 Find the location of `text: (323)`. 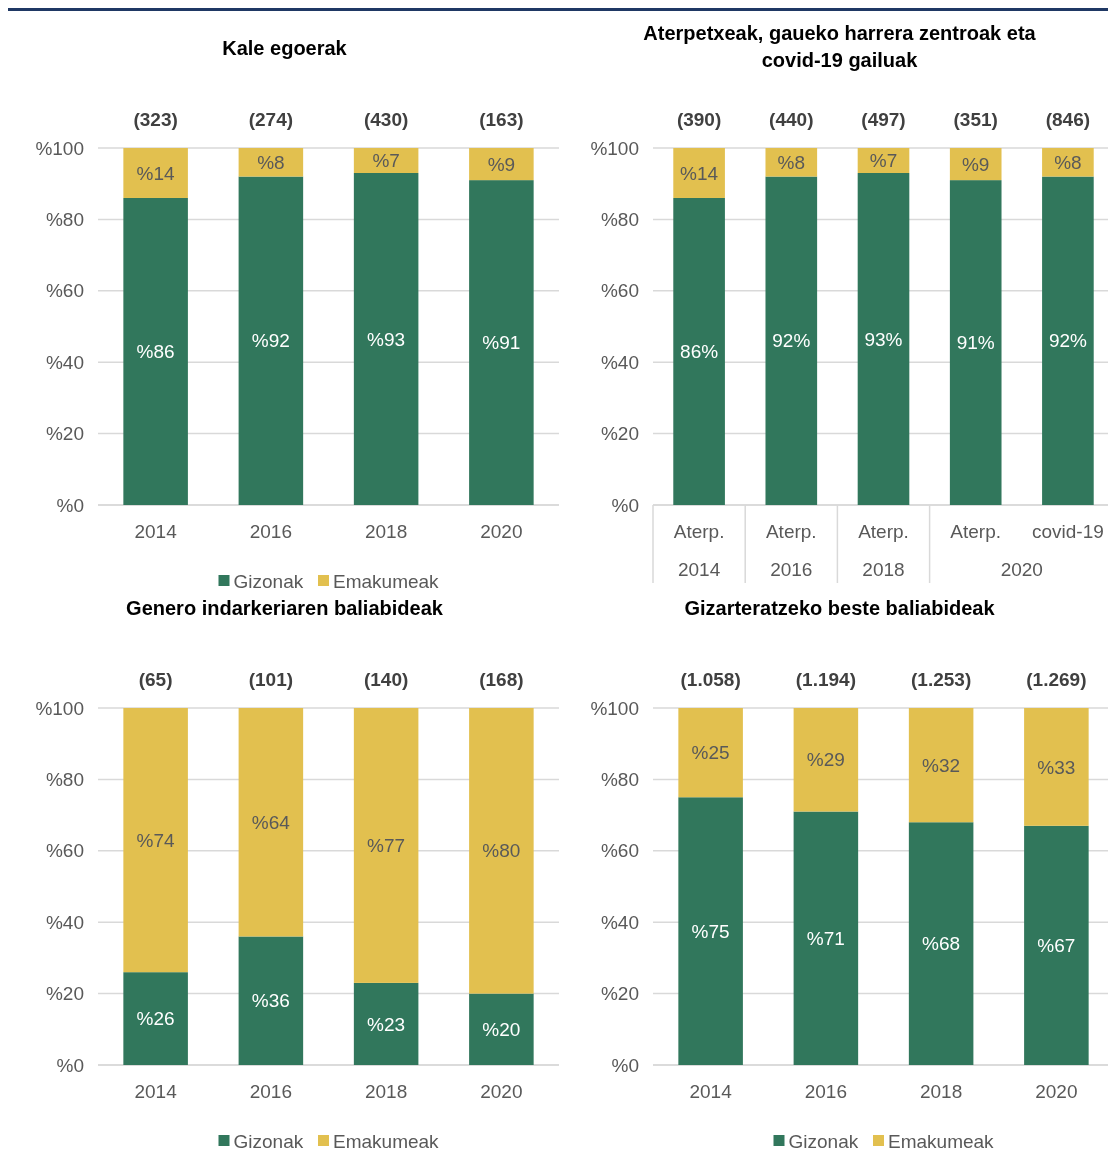

text: (323) is located at coordinates (155, 119).